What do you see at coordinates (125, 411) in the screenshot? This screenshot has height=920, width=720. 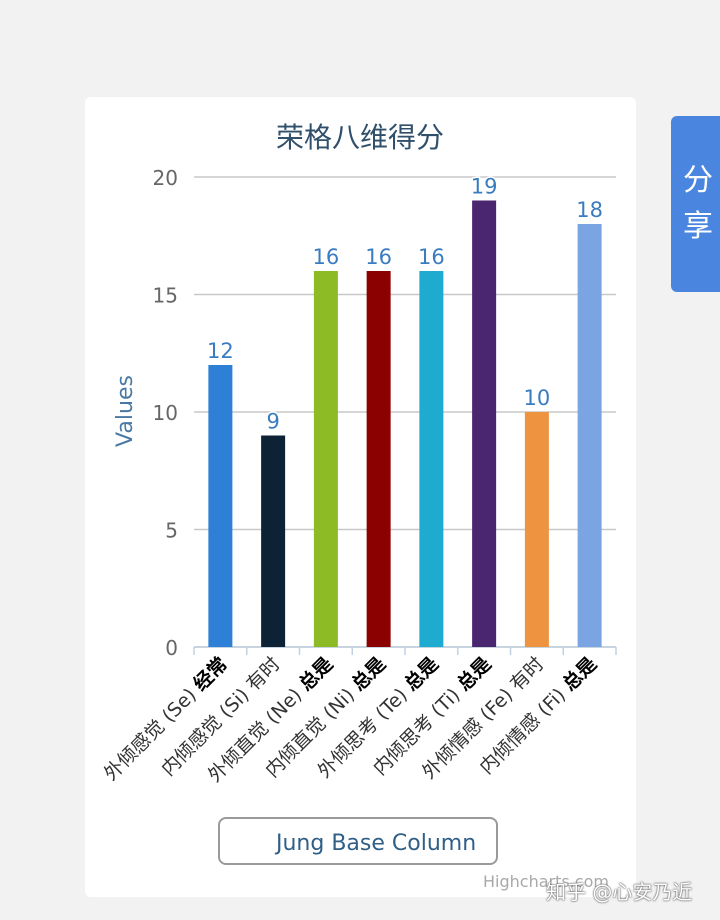 I see `y-axis-label: Values` at bounding box center [125, 411].